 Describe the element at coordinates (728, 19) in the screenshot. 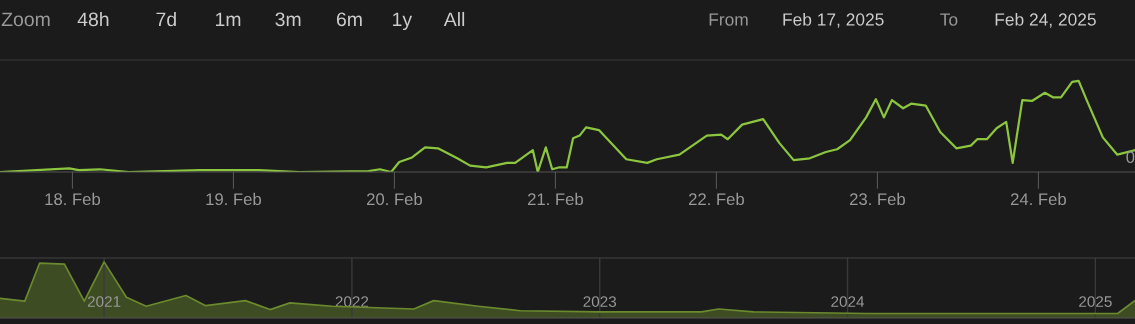

I see `text: From` at that location.